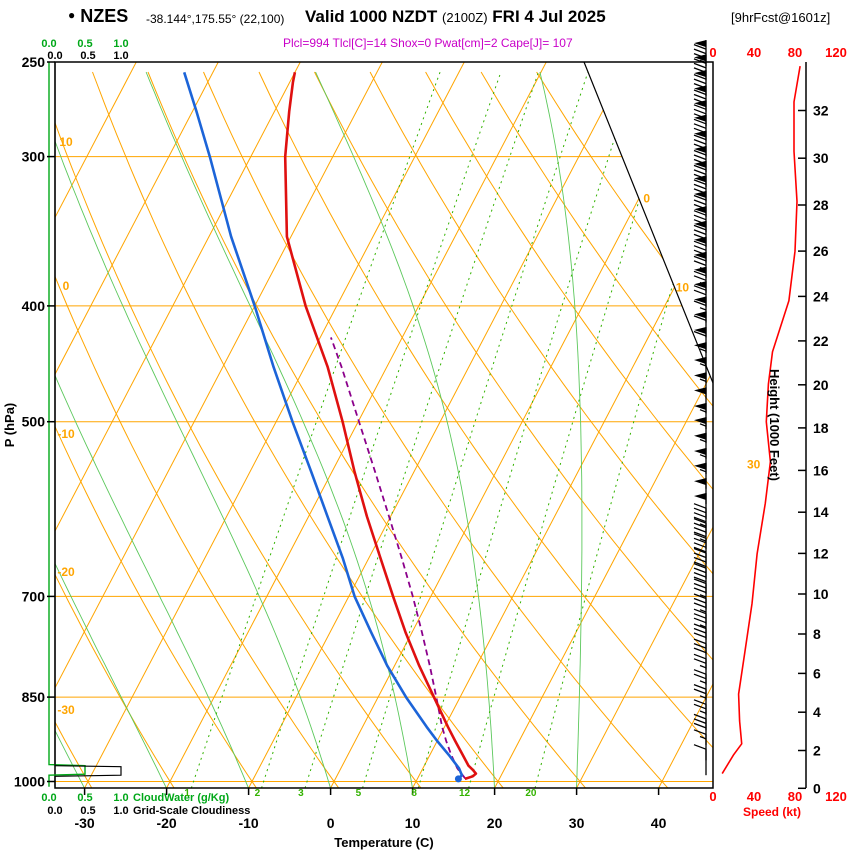 Image resolution: width=850 pixels, height=860 pixels. Describe the element at coordinates (821, 470) in the screenshot. I see `height-tick-label: 16` at that location.